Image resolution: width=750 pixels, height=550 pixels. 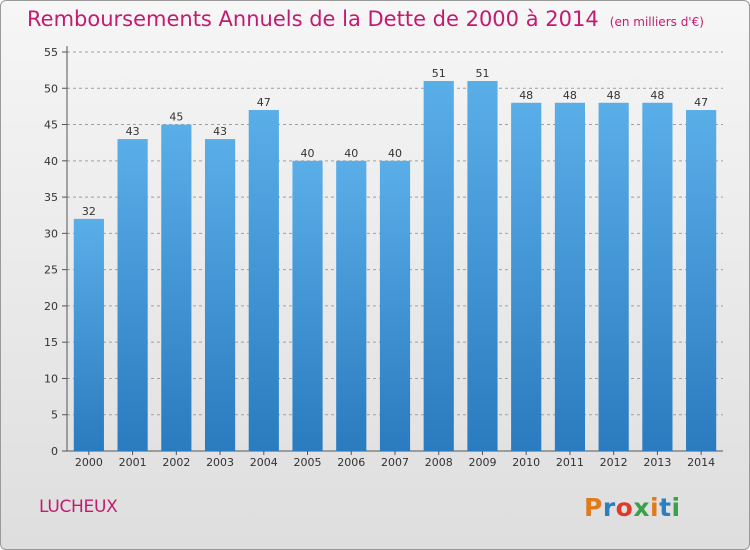 What do you see at coordinates (351, 462) in the screenshot?
I see `x-tick-label: 2006` at bounding box center [351, 462].